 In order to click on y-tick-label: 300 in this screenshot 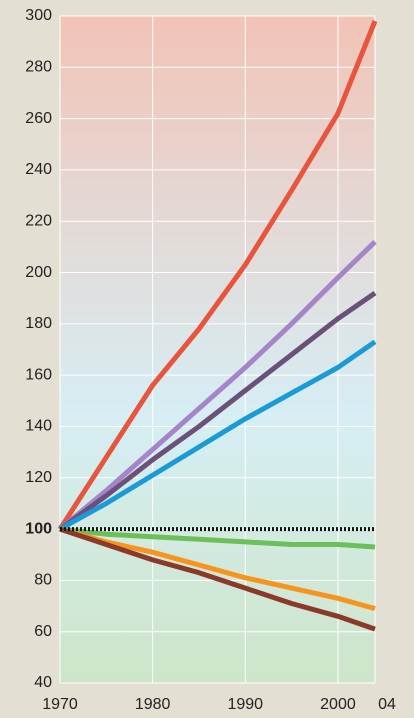, I will do `click(38, 15)`.